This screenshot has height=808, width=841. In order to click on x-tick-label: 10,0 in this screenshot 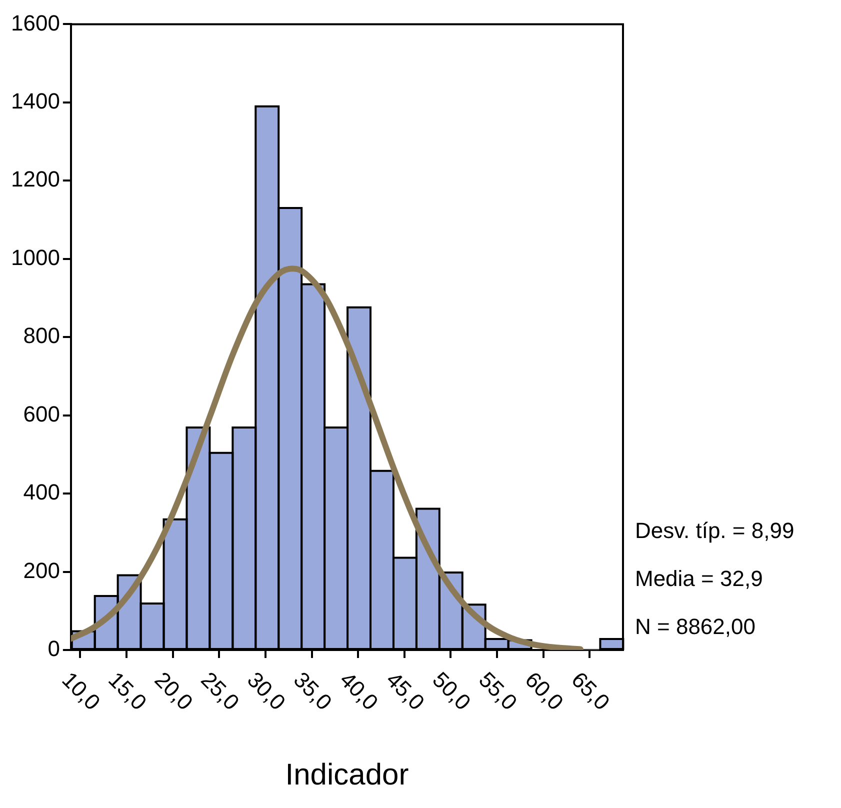, I will do `click(81, 691)`.